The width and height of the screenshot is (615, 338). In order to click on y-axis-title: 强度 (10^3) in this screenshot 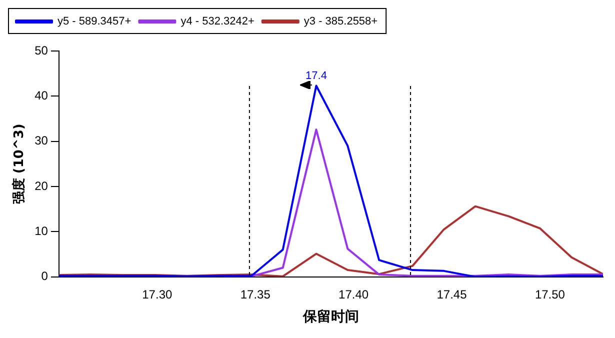, I will do `click(19, 164)`.